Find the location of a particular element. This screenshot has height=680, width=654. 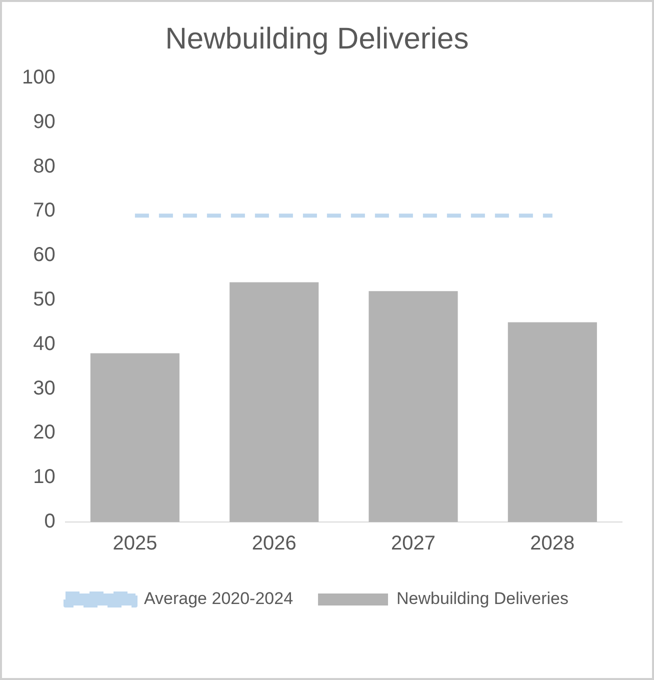

y-tick-label: 0 is located at coordinates (50, 521).